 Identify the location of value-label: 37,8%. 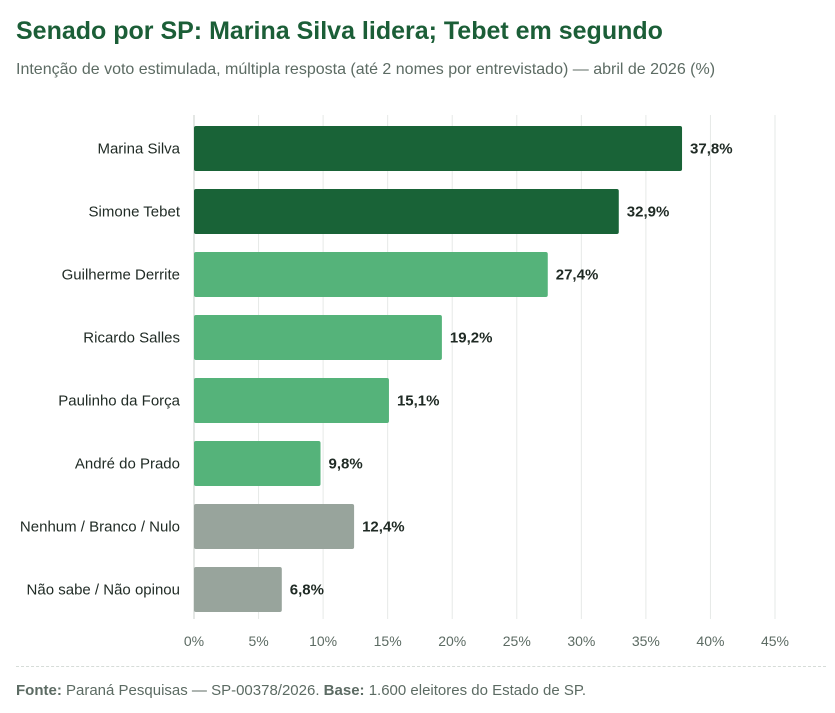
(711, 149).